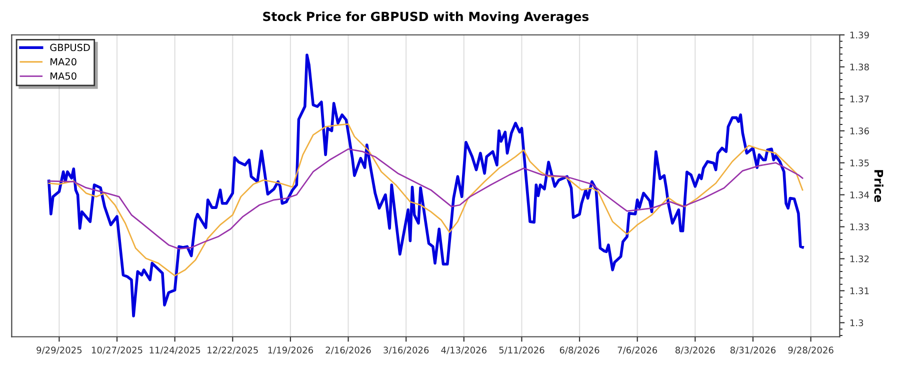 The image size is (900, 375). What do you see at coordinates (580, 350) in the screenshot?
I see `x-tick-label: 6/8/2026` at bounding box center [580, 350].